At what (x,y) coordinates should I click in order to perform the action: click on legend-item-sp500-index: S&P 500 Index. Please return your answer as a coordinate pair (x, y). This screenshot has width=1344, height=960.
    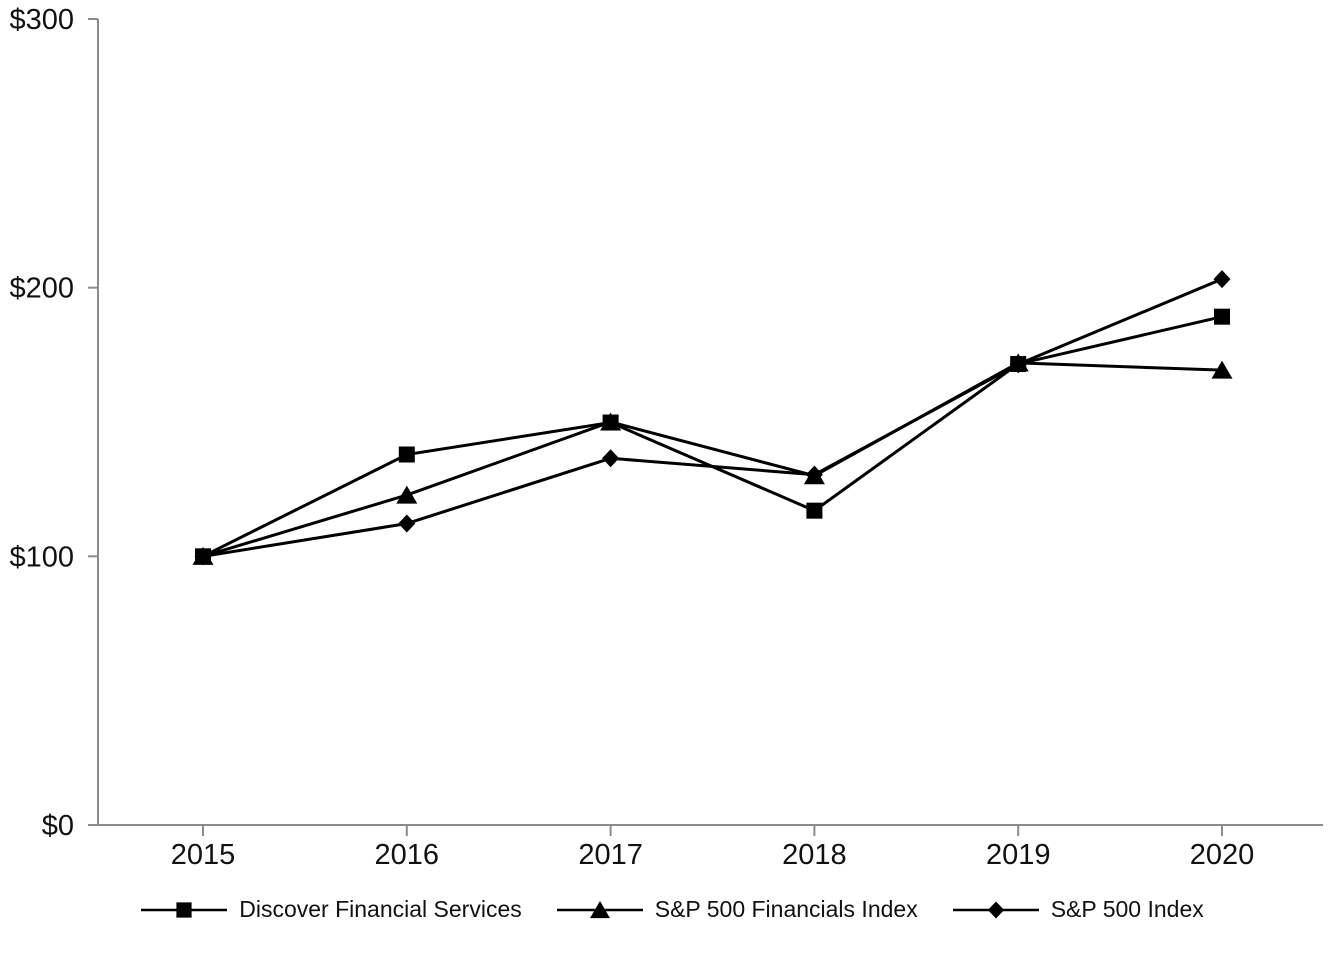
    Looking at the image, I should click on (1078, 909).